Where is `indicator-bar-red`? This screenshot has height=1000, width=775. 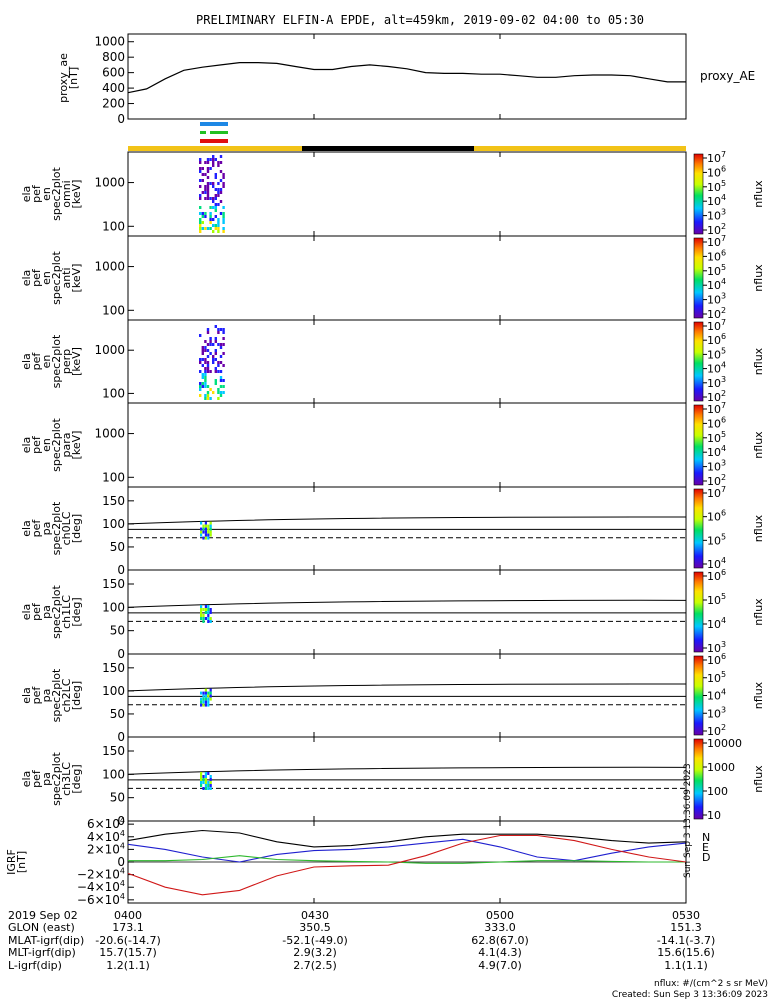 indicator-bar-red is located at coordinates (214, 141).